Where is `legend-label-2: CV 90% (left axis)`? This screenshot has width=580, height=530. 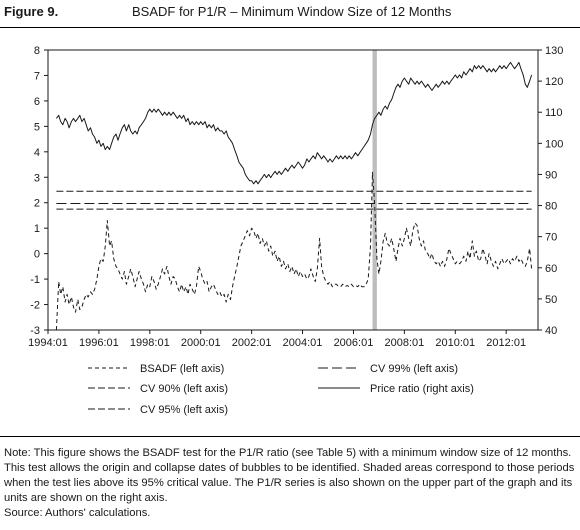
legend-label-2: CV 90% (left axis) is located at coordinates (184, 389).